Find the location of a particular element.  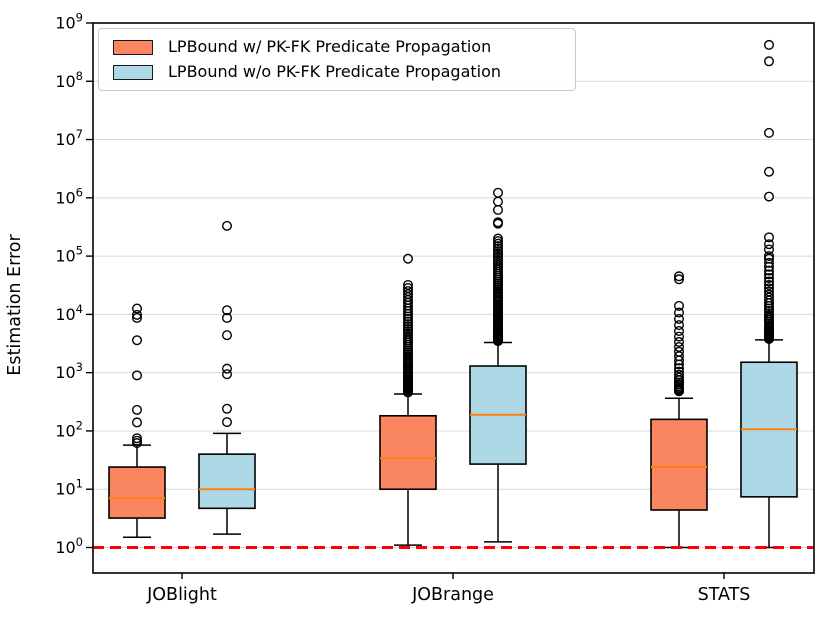

box-stats-with is located at coordinates (679, 464).